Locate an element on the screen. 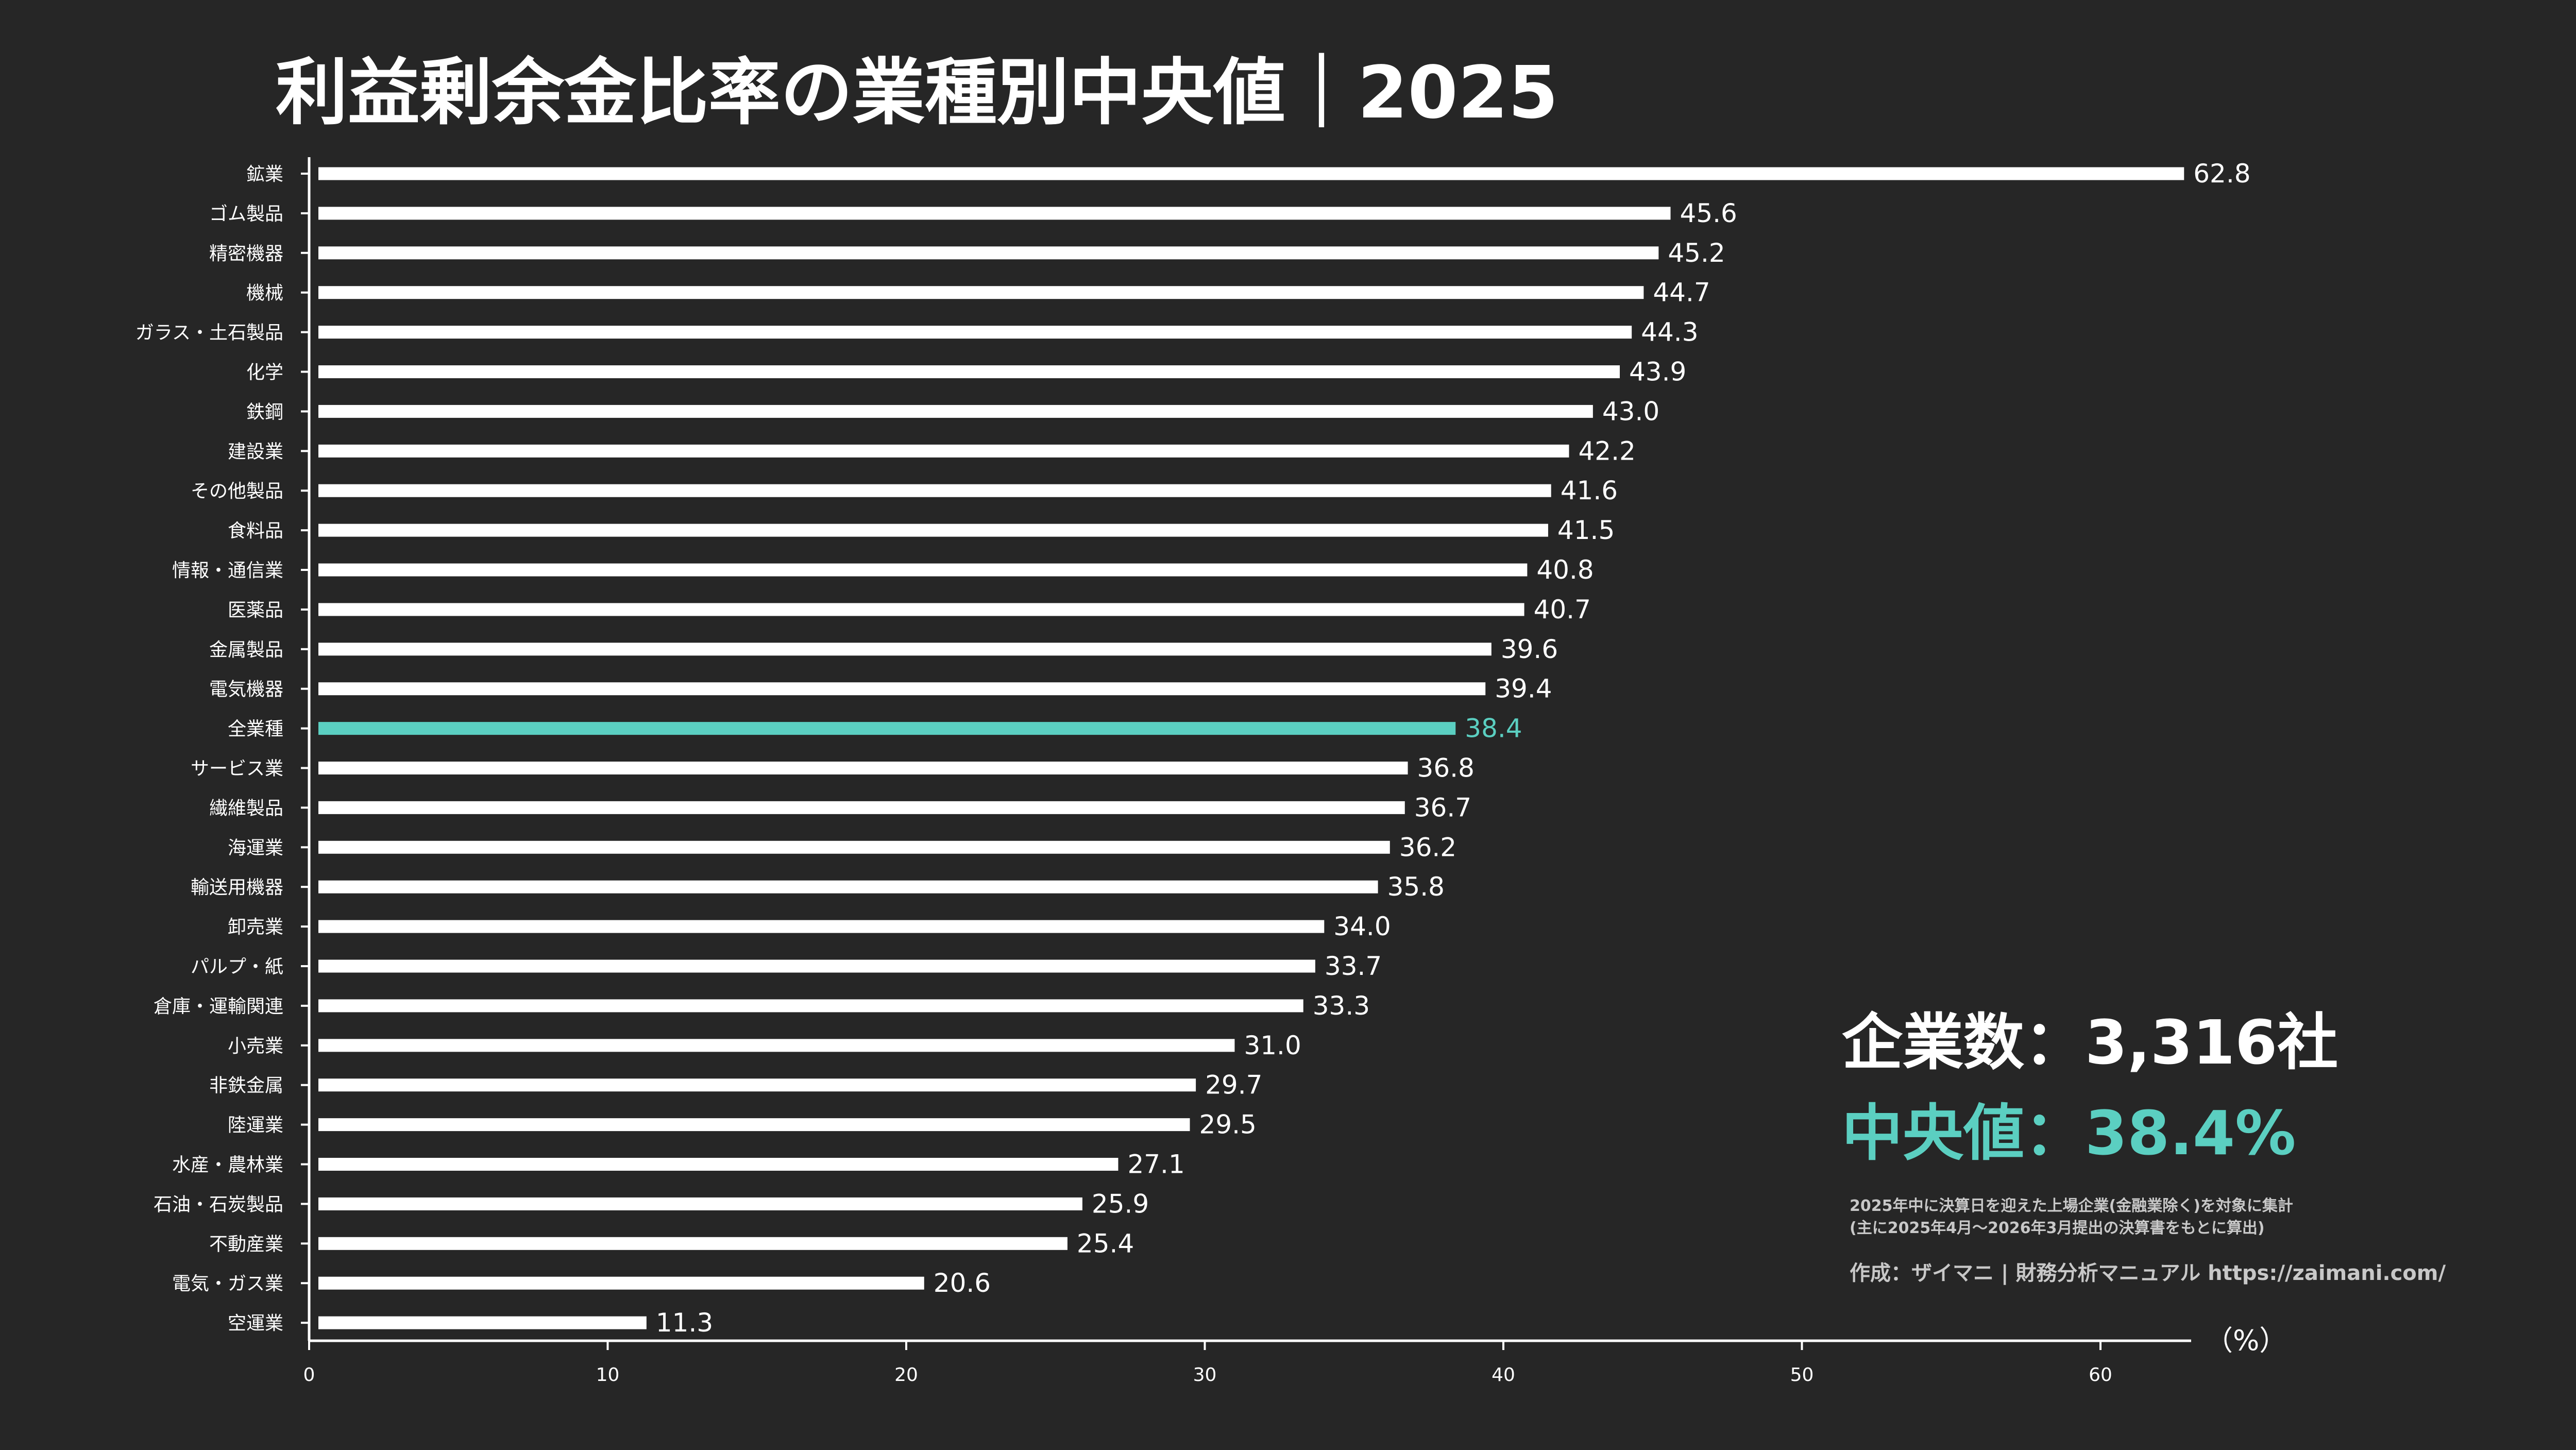  data-label: 20.6 is located at coordinates (962, 1283).